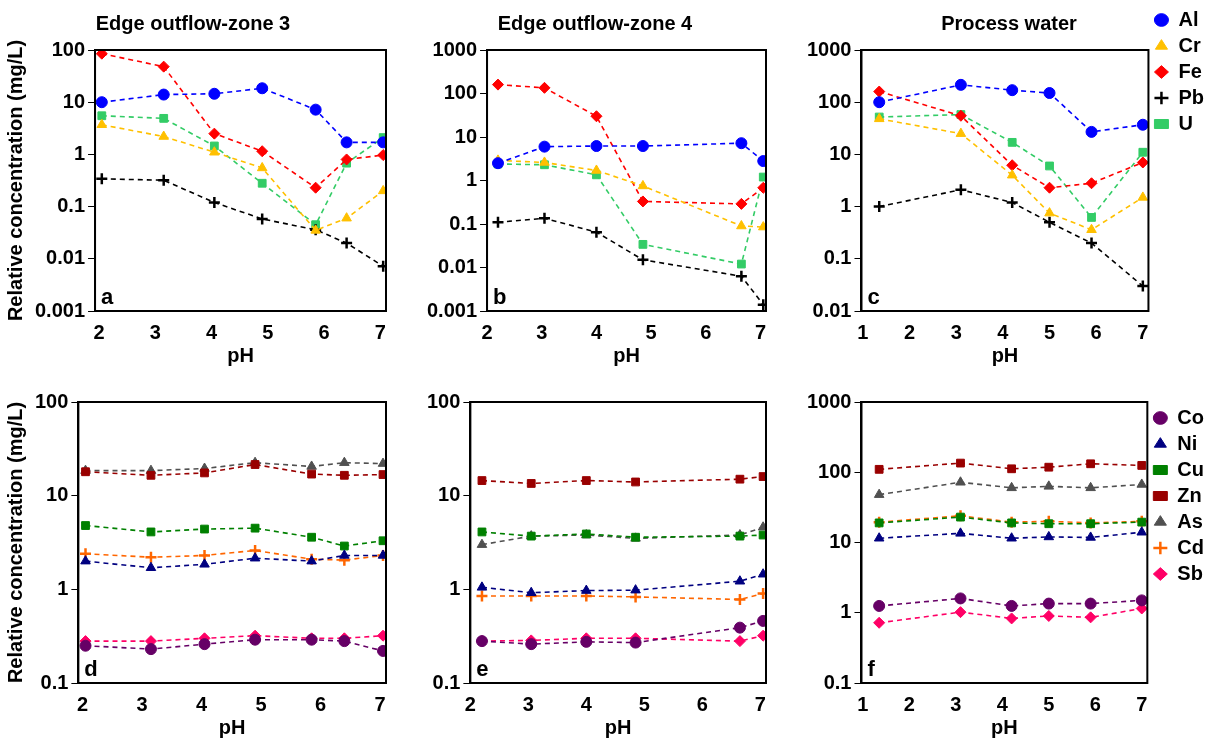  I want to click on chart-title: Edge outflow-zone 3, so click(193, 22).